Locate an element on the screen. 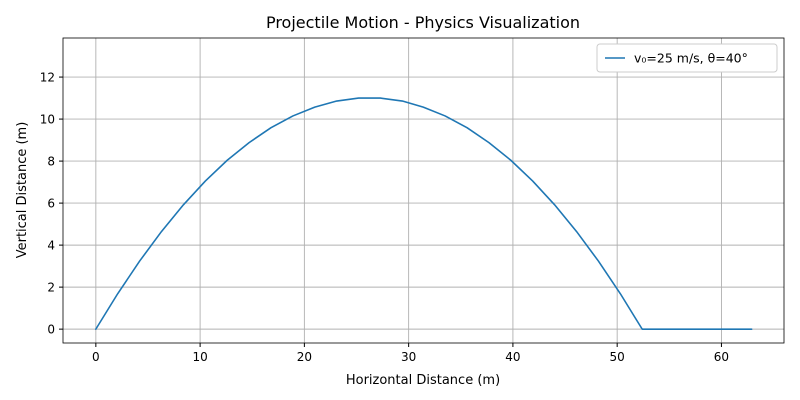  y-axis-label: Vertical Distance (m) is located at coordinates (22, 190).